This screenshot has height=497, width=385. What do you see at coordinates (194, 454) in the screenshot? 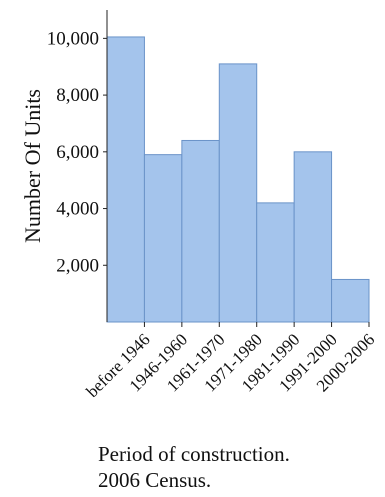
I see `caption-line-1: Period of construction.` at bounding box center [194, 454].